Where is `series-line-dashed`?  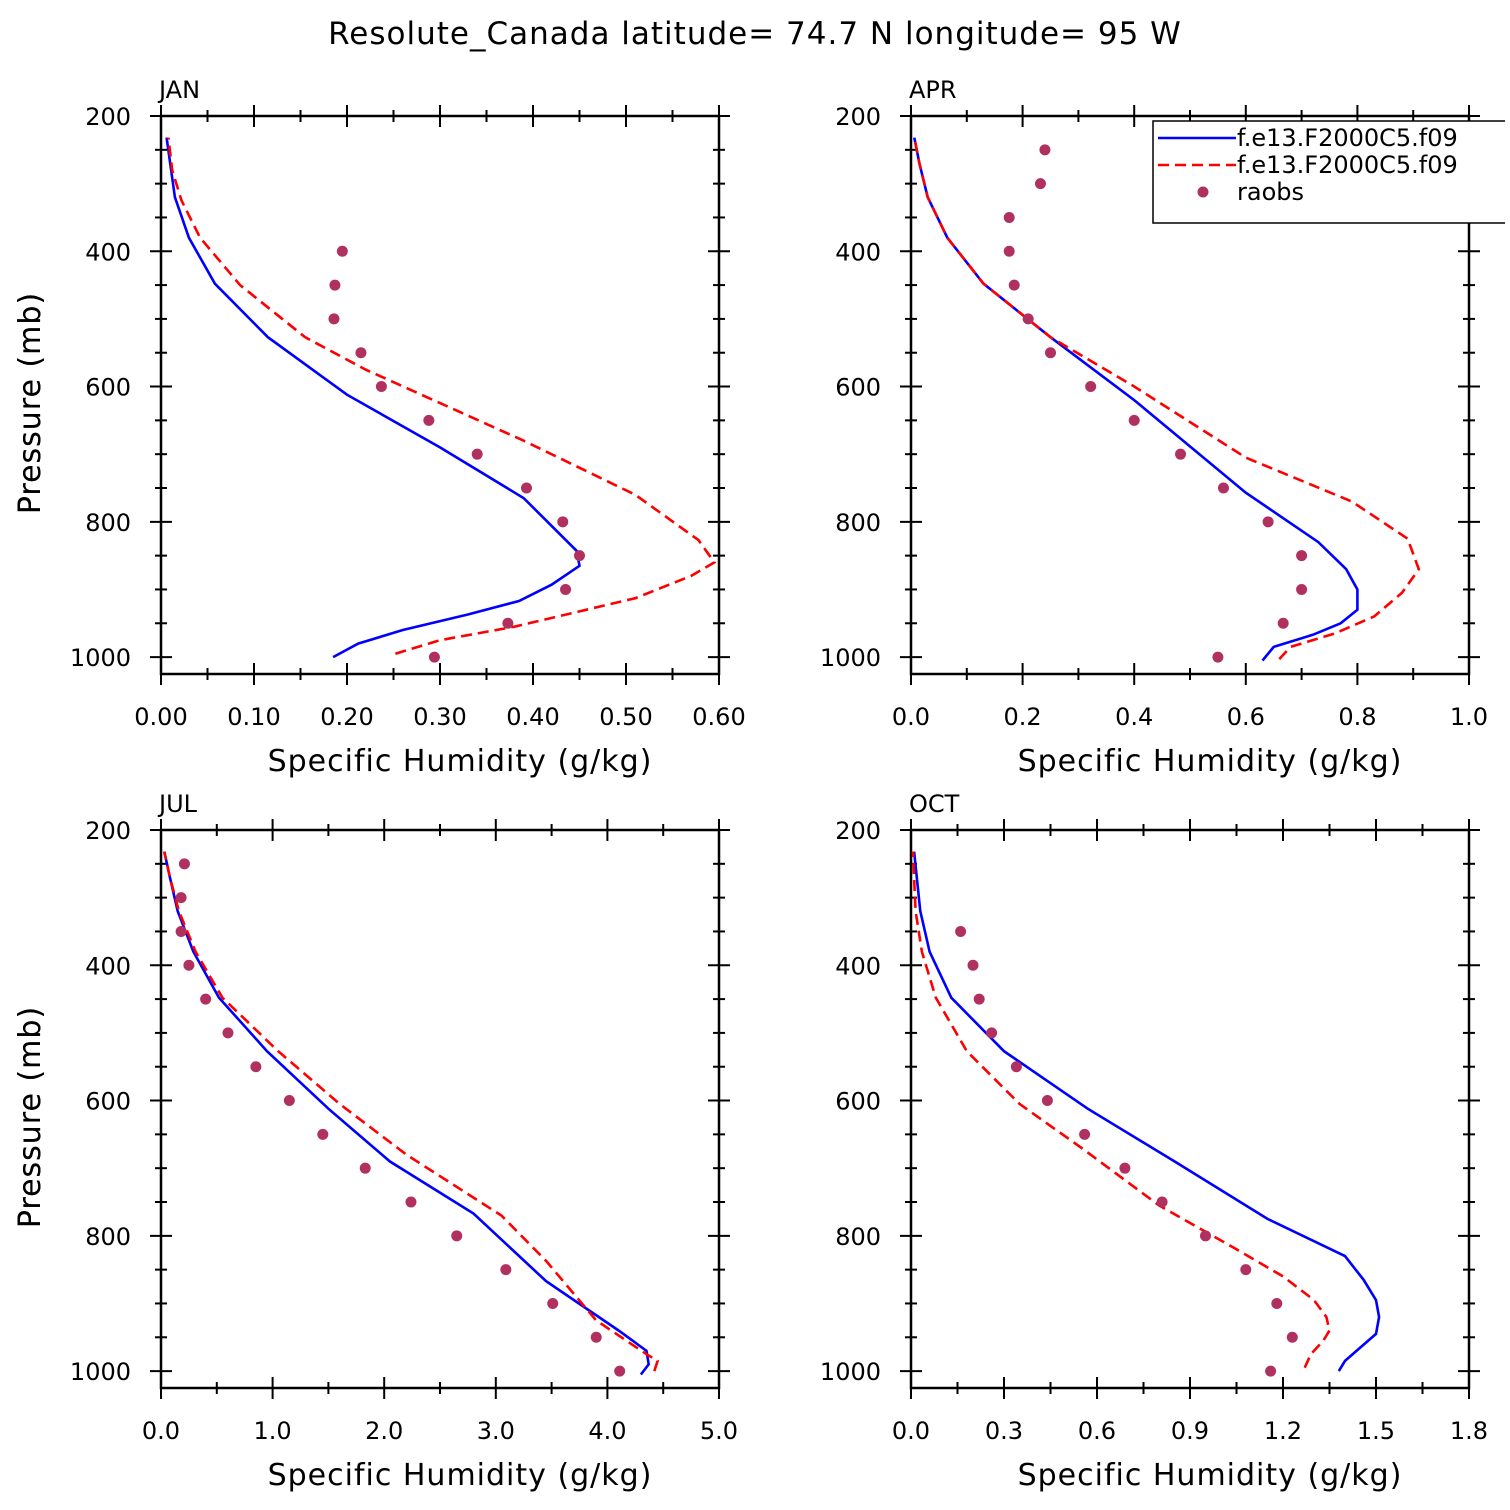 series-line-dashed is located at coordinates (1167, 398).